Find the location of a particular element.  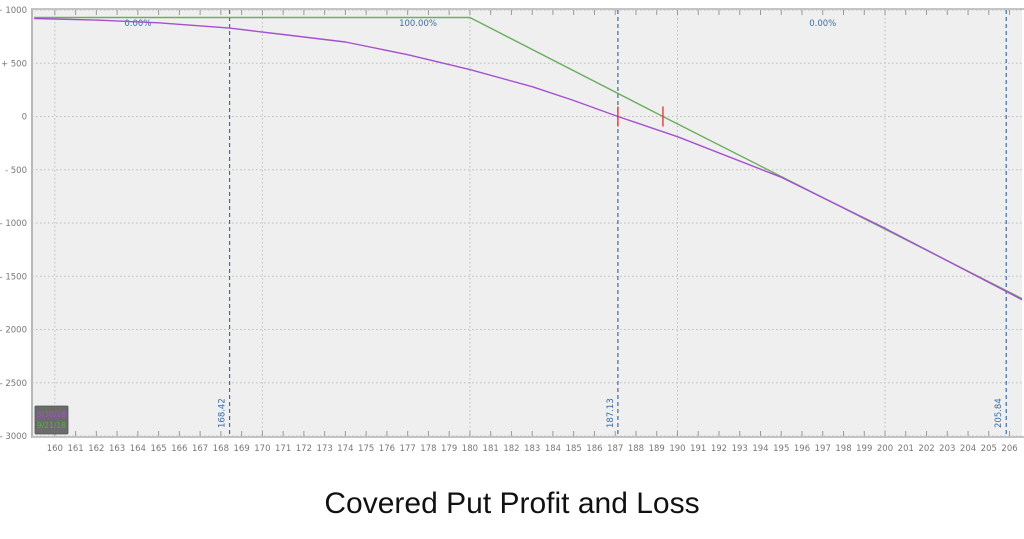

x-tick-label: 199 is located at coordinates (864, 449).